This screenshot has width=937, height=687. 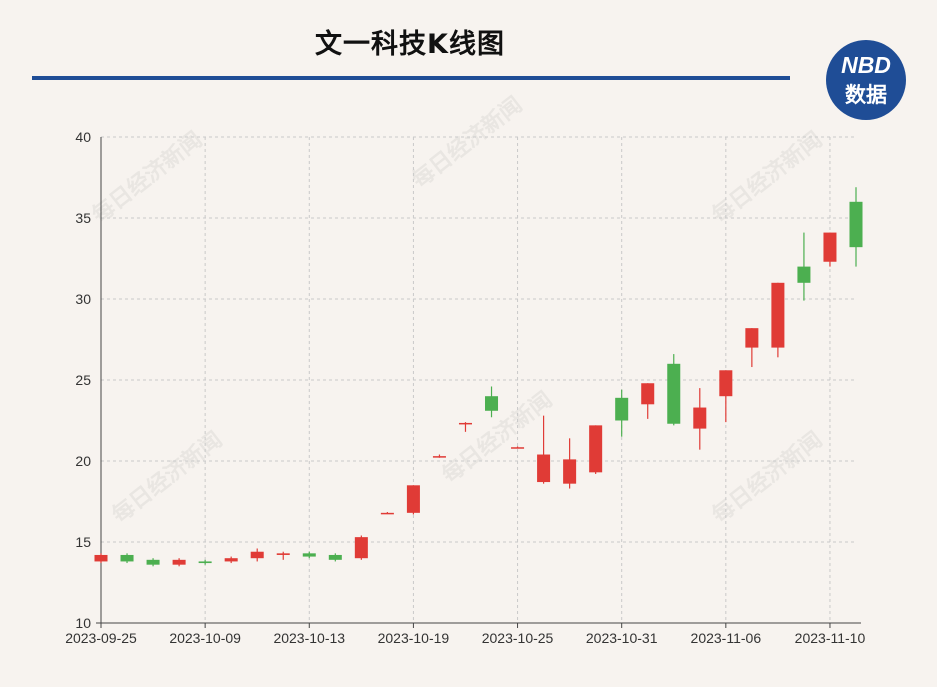 I want to click on x-tick-label: 2023-10-19, so click(x=414, y=638).